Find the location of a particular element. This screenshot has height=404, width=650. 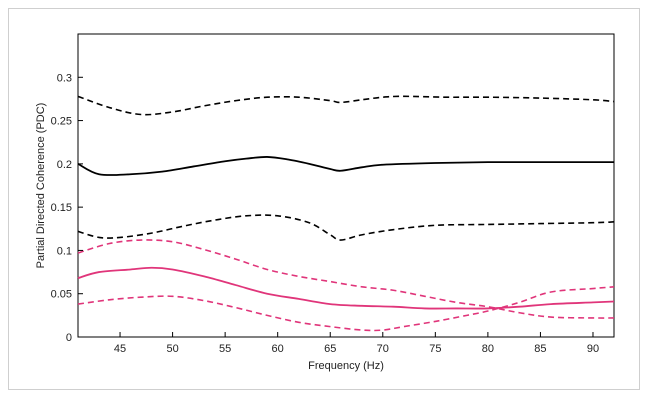

x-tick-label: 65 is located at coordinates (330, 349).